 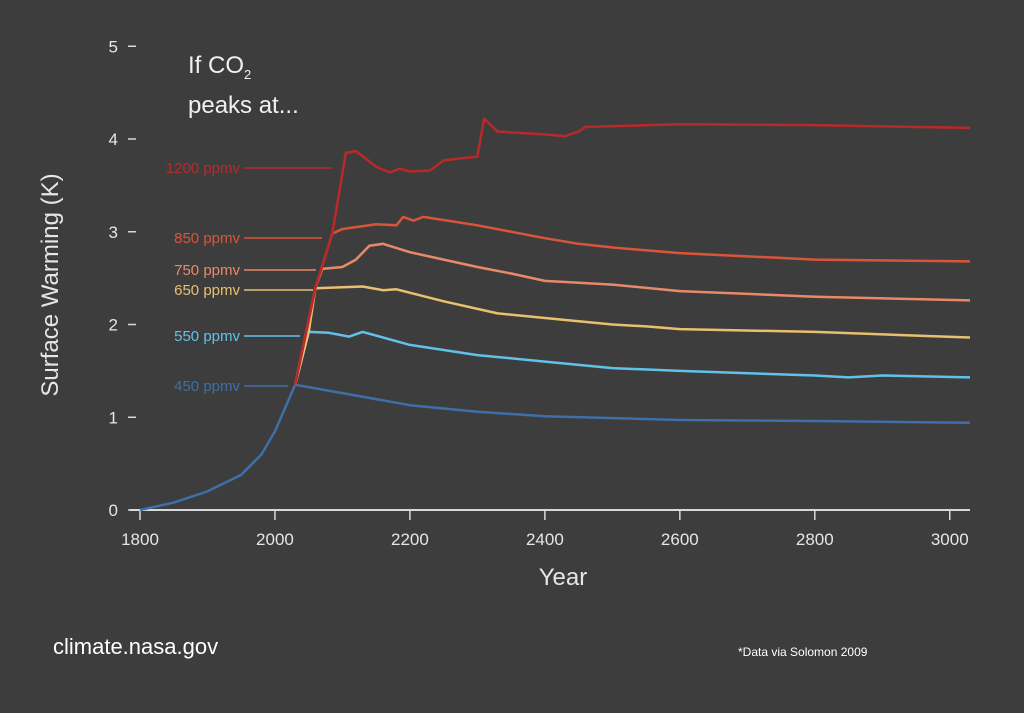 What do you see at coordinates (950, 539) in the screenshot?
I see `x-tick-label: 3000` at bounding box center [950, 539].